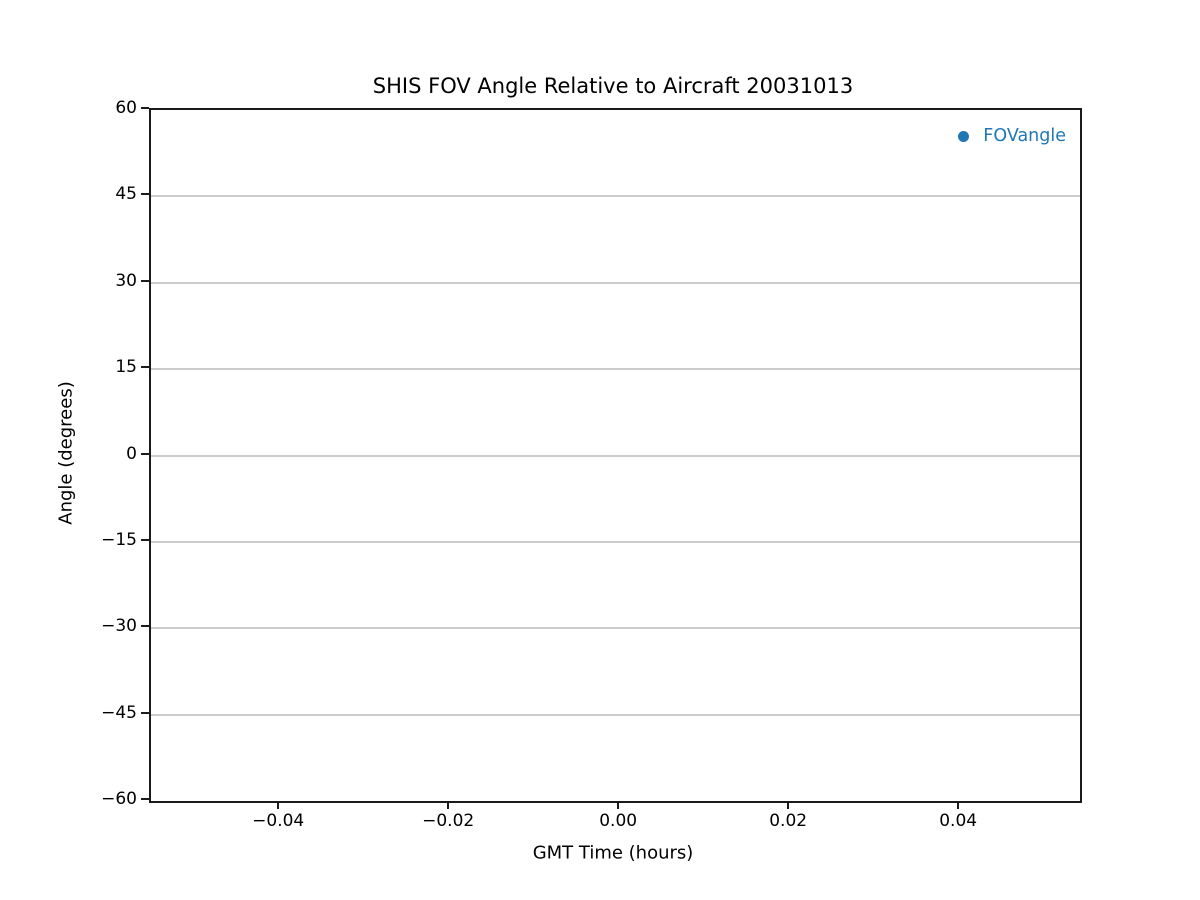  Describe the element at coordinates (448, 821) in the screenshot. I see `x-tick-label: −0.02` at that location.